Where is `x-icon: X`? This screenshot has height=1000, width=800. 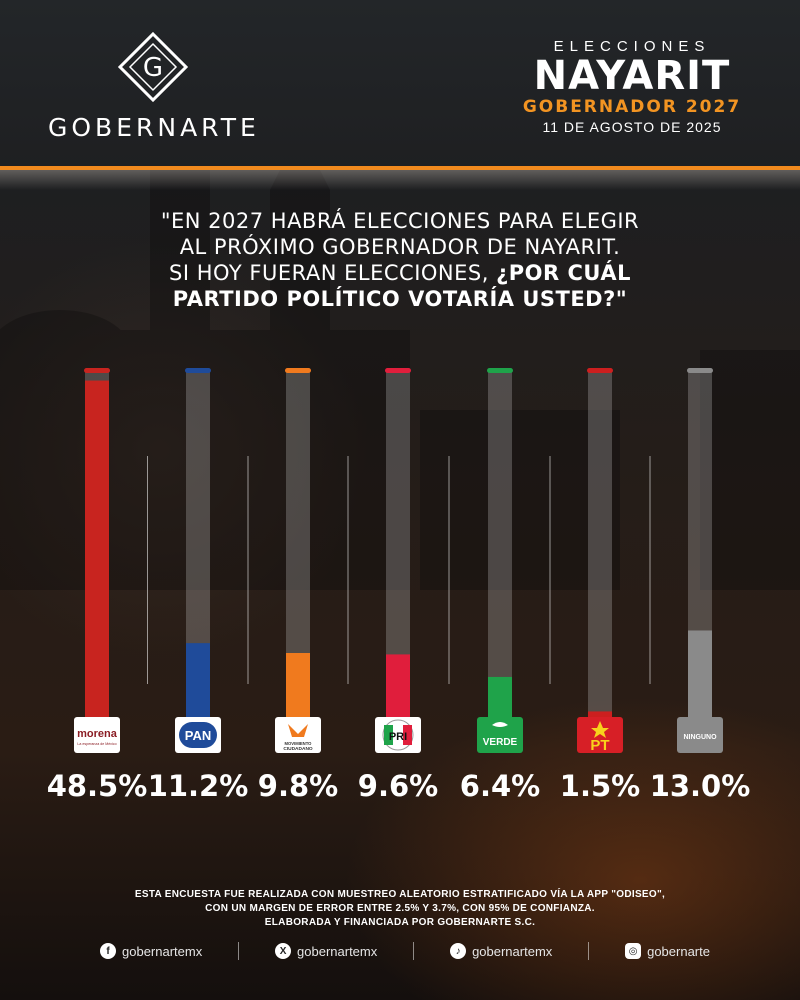 x-icon: X is located at coordinates (283, 951).